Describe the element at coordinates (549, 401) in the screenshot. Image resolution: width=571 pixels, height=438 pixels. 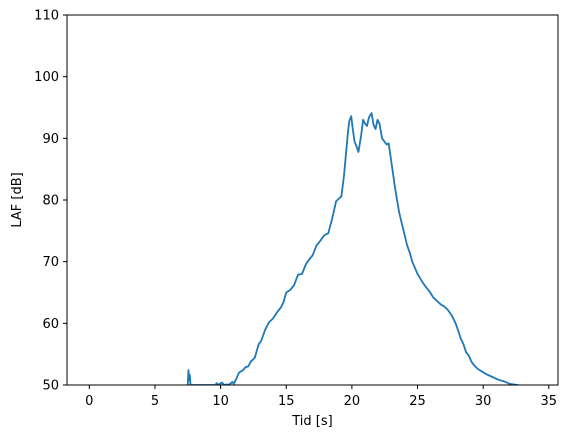
I see `x-tick-label: 35` at that location.